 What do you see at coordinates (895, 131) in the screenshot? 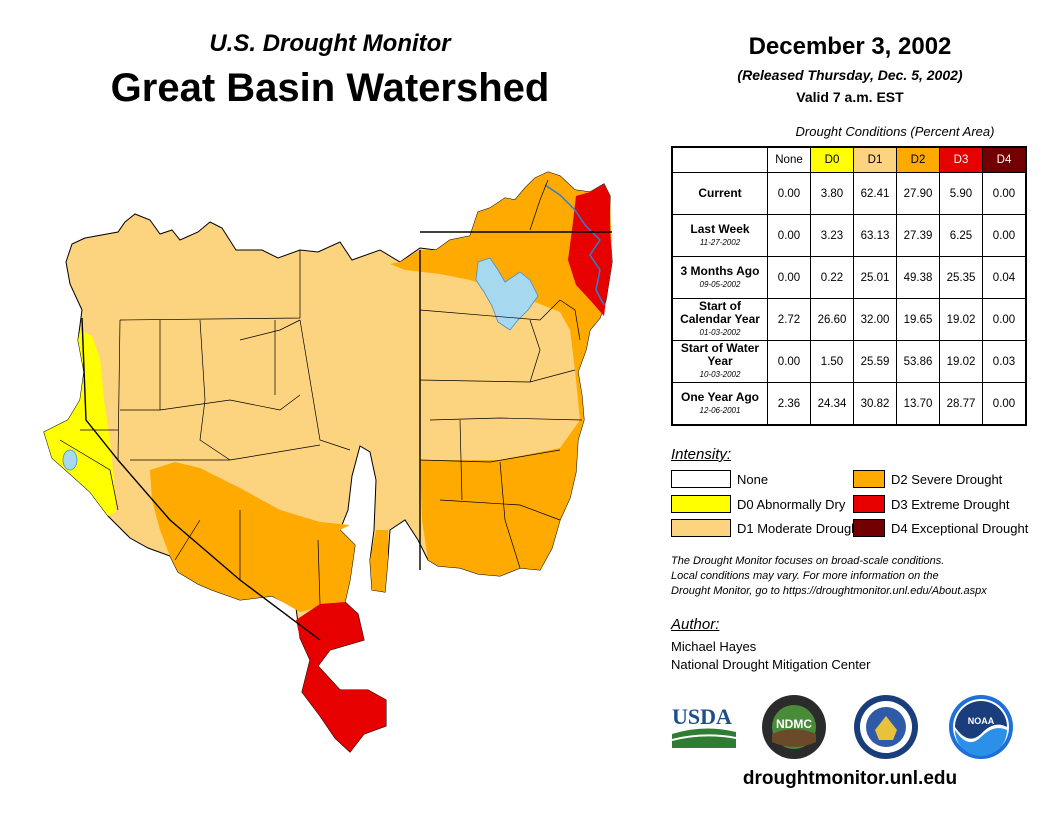
I see `conditions-caption: Drought Conditions (Percent Area)` at bounding box center [895, 131].